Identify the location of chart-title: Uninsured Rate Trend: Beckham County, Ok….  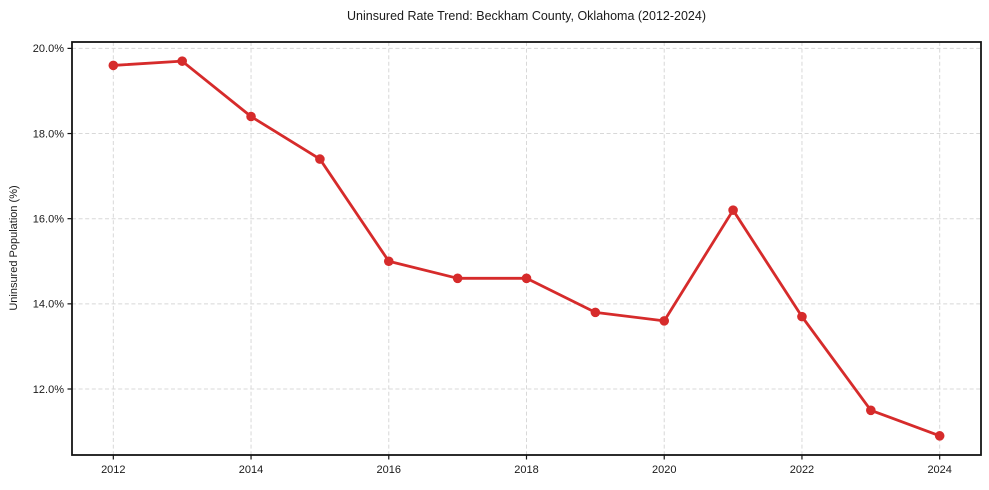
(526, 16).